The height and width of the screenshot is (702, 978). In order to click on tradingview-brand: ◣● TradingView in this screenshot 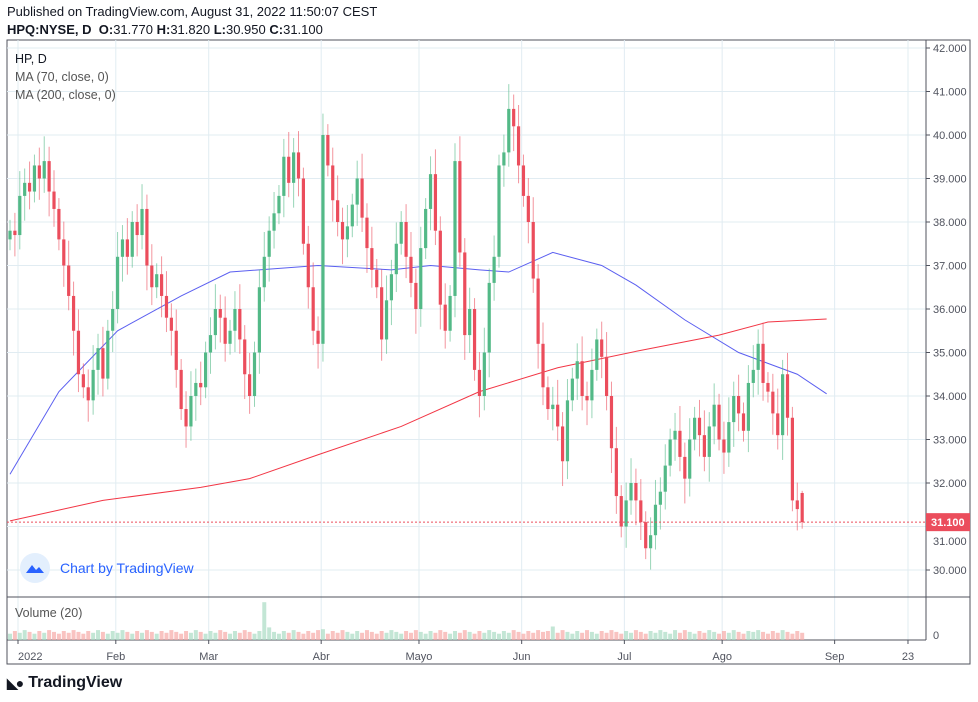, I will do `click(64, 683)`.